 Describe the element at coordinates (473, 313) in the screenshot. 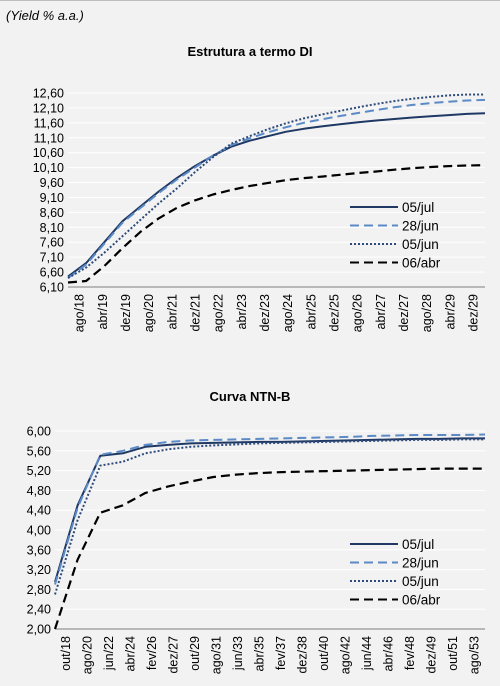

I see `x-tick-label: dez/29` at that location.